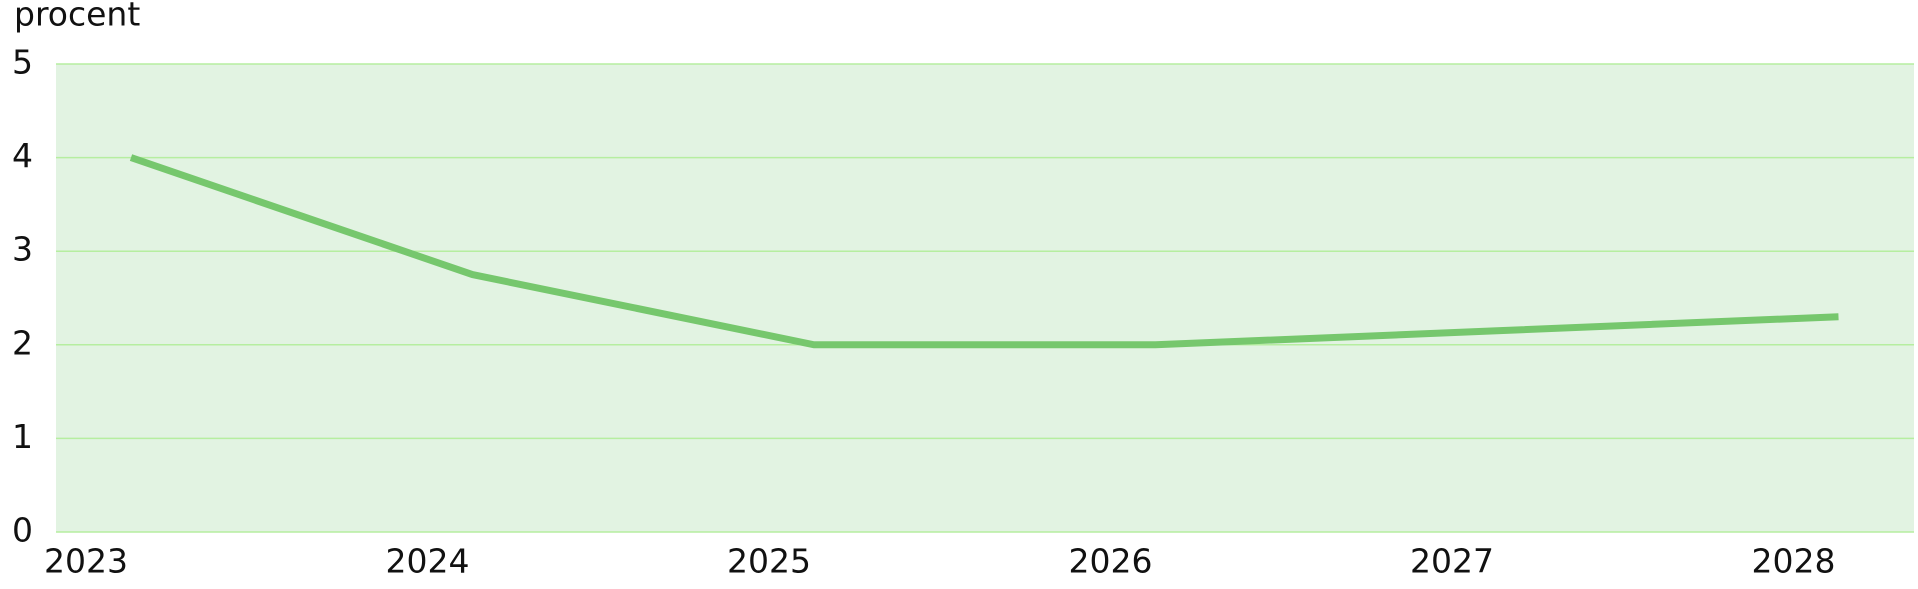 This screenshot has width=1918, height=589. Describe the element at coordinates (1111, 561) in the screenshot. I see `x-tick-label: 2026` at that location.